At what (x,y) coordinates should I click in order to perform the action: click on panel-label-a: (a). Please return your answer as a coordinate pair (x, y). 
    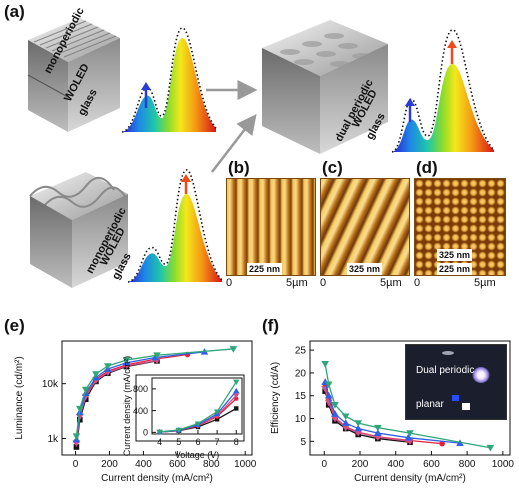
    Looking at the image, I should click on (14, 11).